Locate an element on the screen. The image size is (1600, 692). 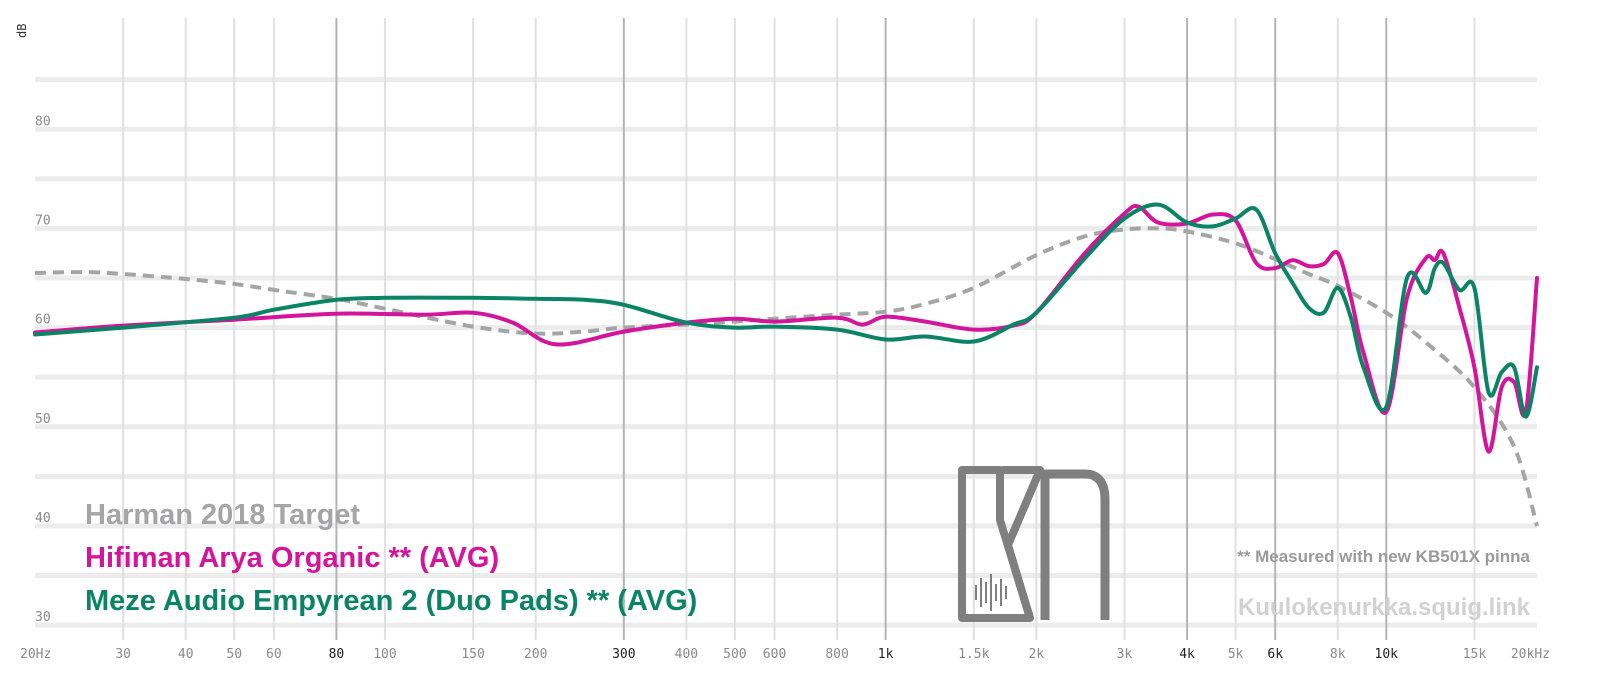
x-tick-label: 60 is located at coordinates (274, 654).